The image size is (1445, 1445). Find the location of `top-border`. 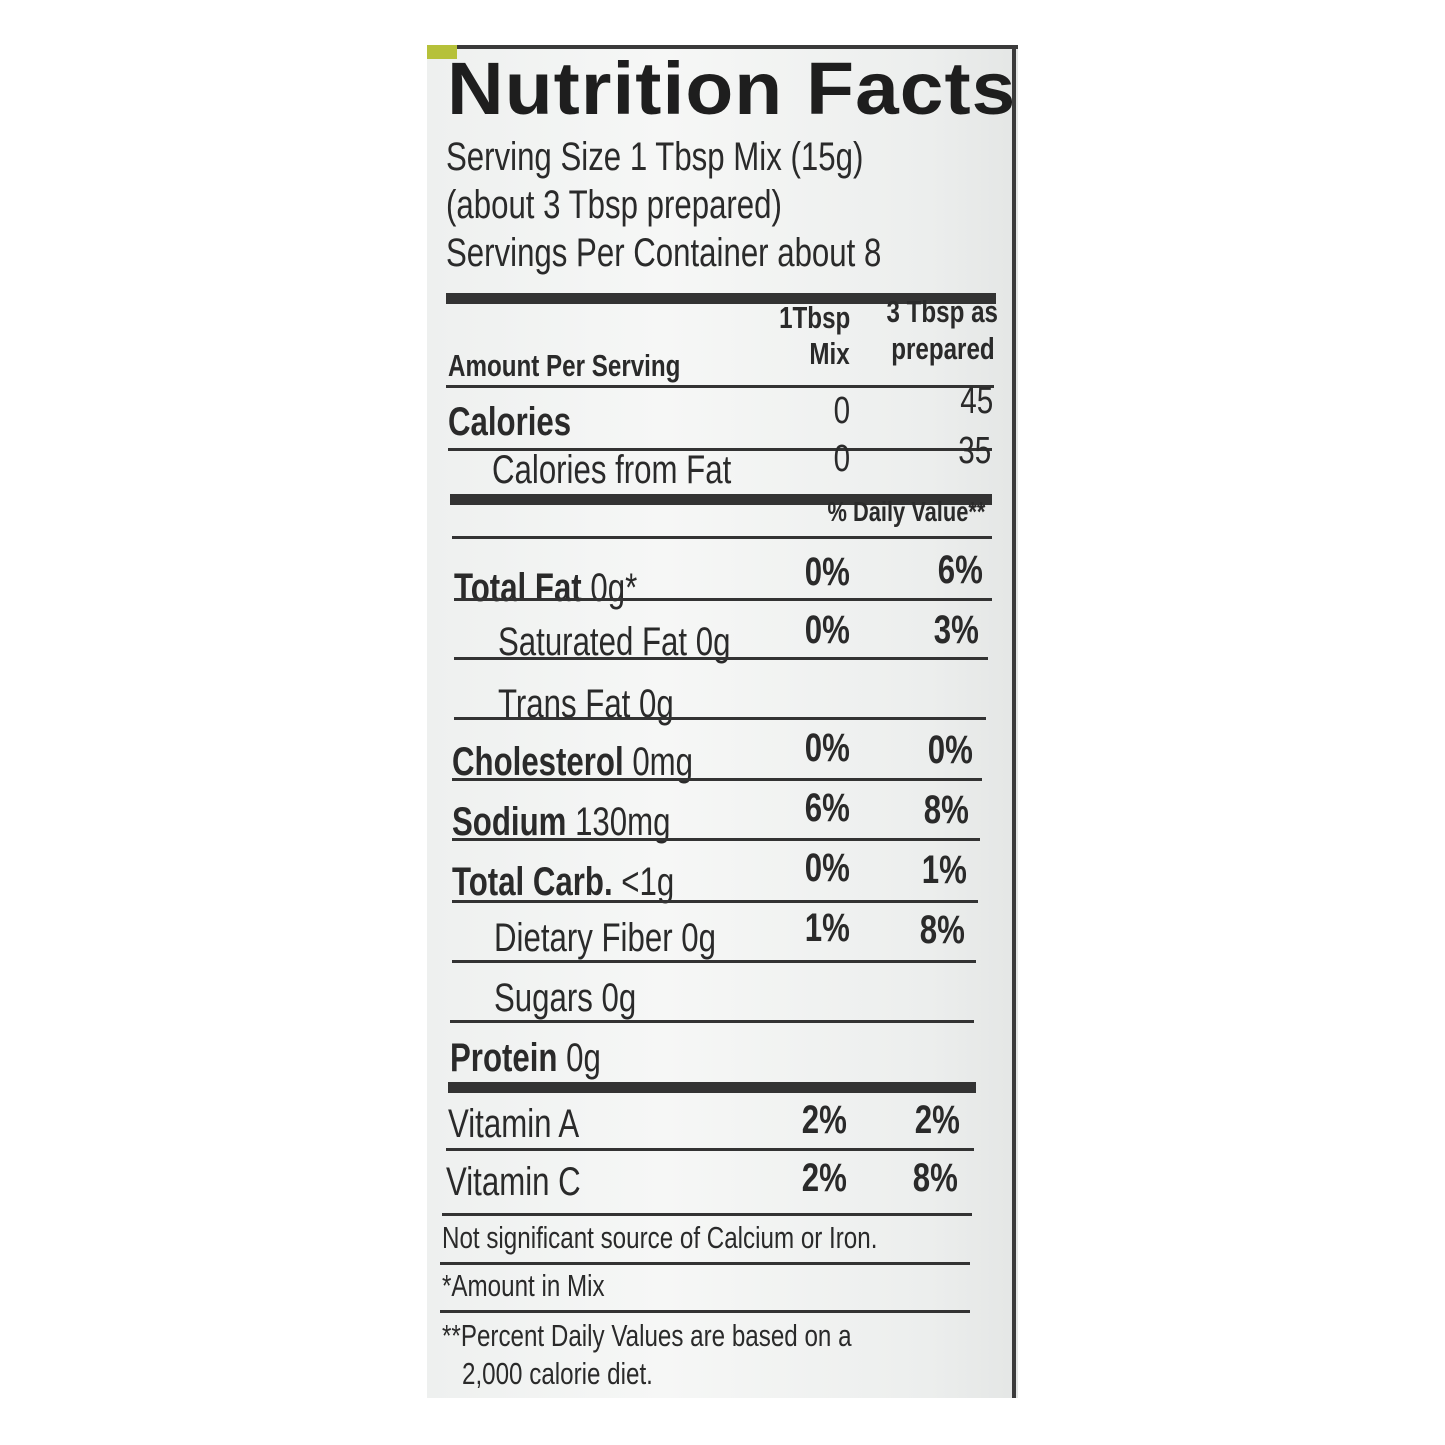

top-border is located at coordinates (737, 47).